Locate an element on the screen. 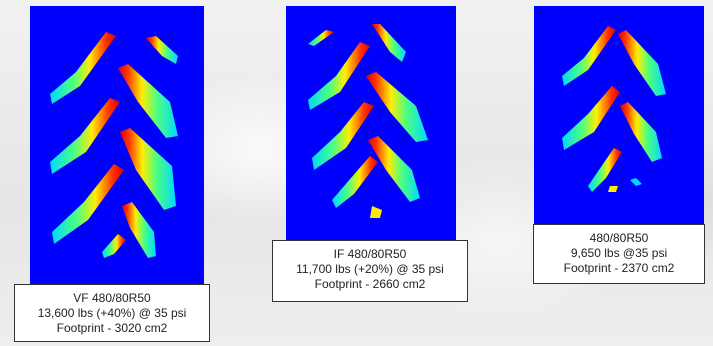 Image resolution: width=713 pixels, height=346 pixels. tire-load: 9,650 lbs @35 psi is located at coordinates (619, 253).